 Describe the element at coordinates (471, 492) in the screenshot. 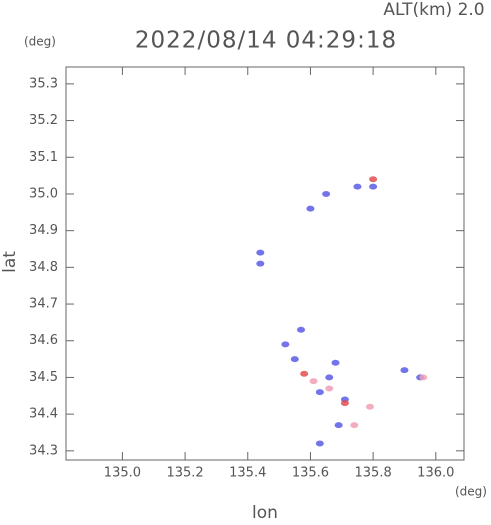

I see `x-unit: (deg)` at that location.